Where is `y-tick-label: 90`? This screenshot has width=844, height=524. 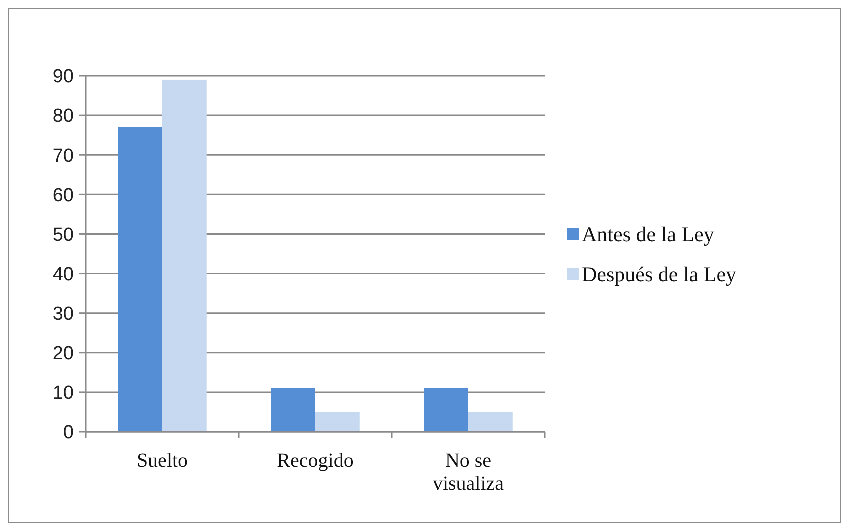 y-tick-label: 90 is located at coordinates (63, 77).